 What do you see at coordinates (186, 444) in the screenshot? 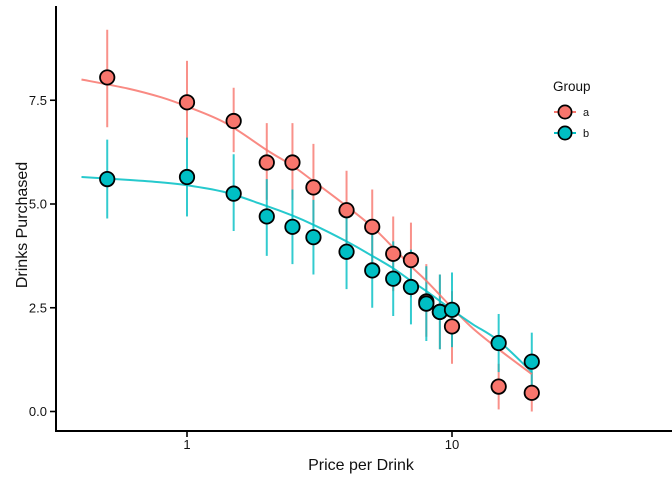
I see `x-tick-label: 1` at bounding box center [186, 444].